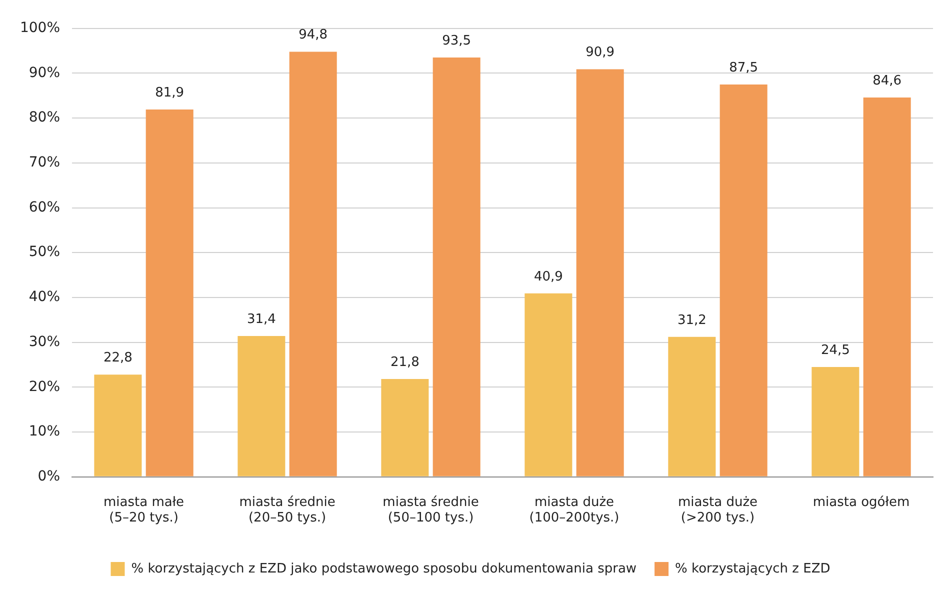 The width and height of the screenshot is (951, 594). Describe the element at coordinates (405, 362) in the screenshot. I see `data-label: 21,8` at that location.